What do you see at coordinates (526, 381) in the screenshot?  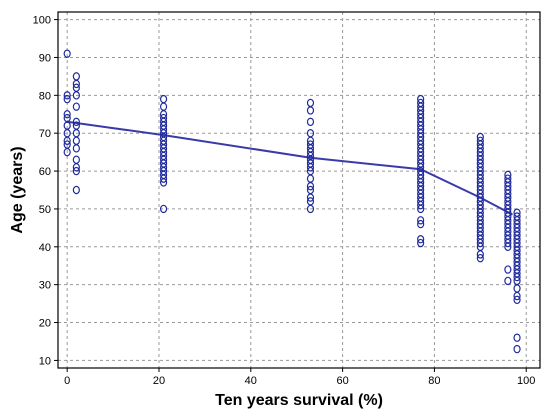 I see `x-tick-label: 100` at bounding box center [526, 381].